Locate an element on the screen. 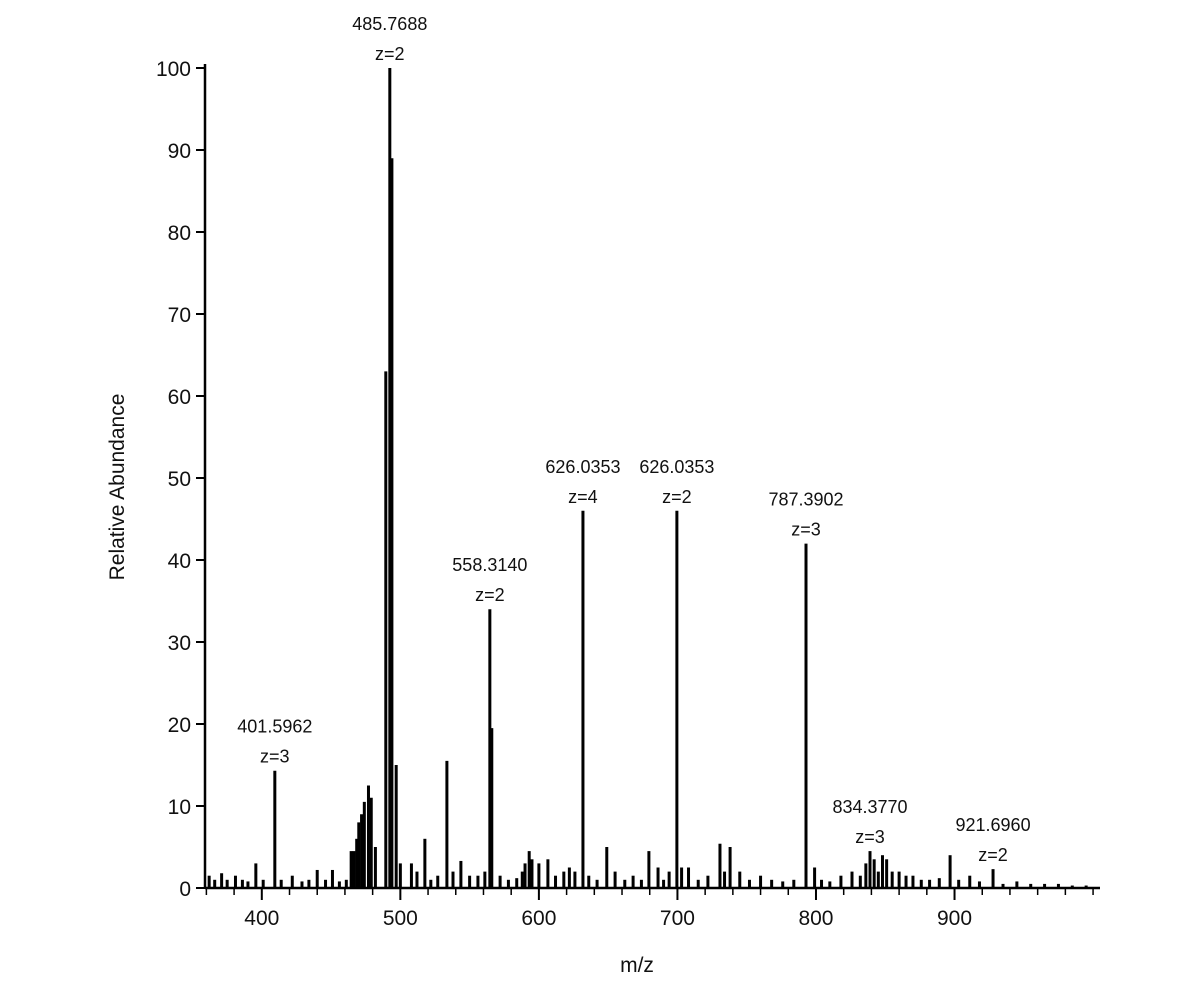 The width and height of the screenshot is (1200, 981). x-tick-label: 800 is located at coordinates (815, 918).